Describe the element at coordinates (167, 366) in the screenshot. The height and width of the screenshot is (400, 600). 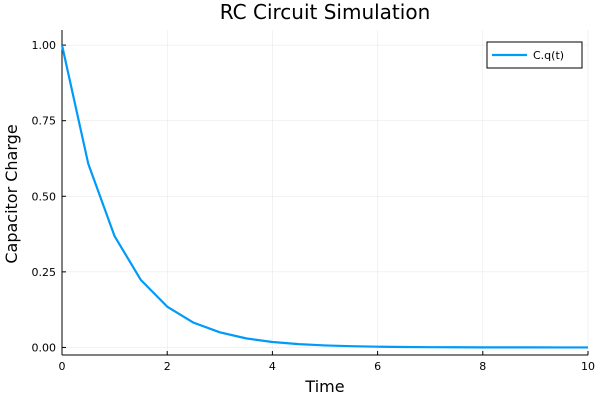
I see `x-tick-label: 2` at that location.